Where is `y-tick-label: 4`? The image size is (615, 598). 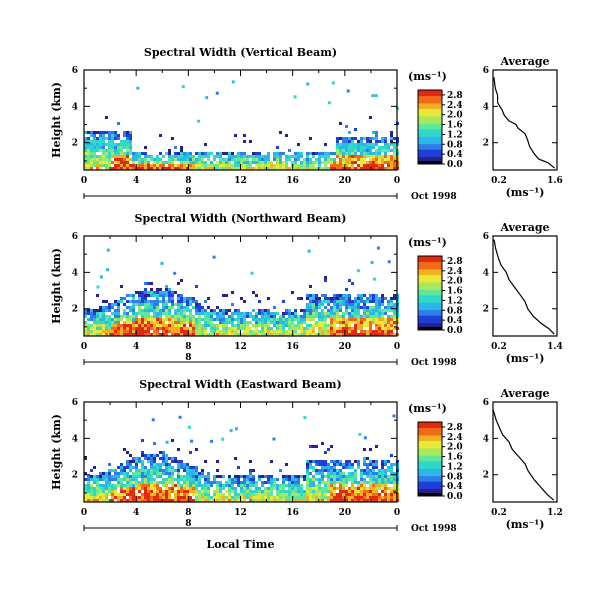
y-tick-label: 4 is located at coordinates (75, 107).